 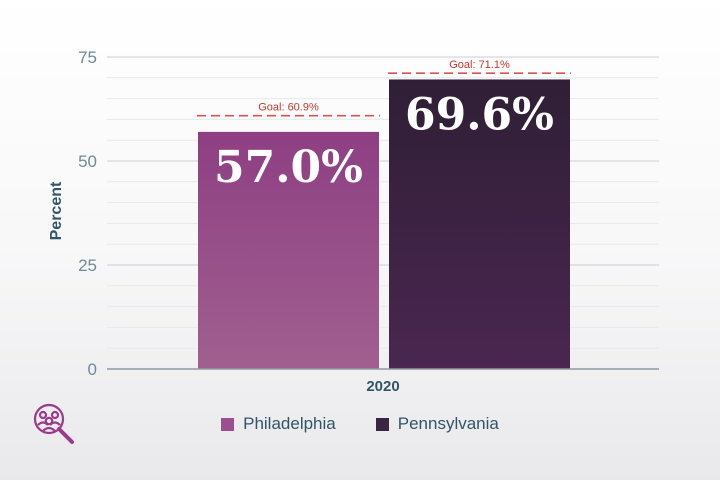 I want to click on y-tick-label: 75, so click(x=87, y=57).